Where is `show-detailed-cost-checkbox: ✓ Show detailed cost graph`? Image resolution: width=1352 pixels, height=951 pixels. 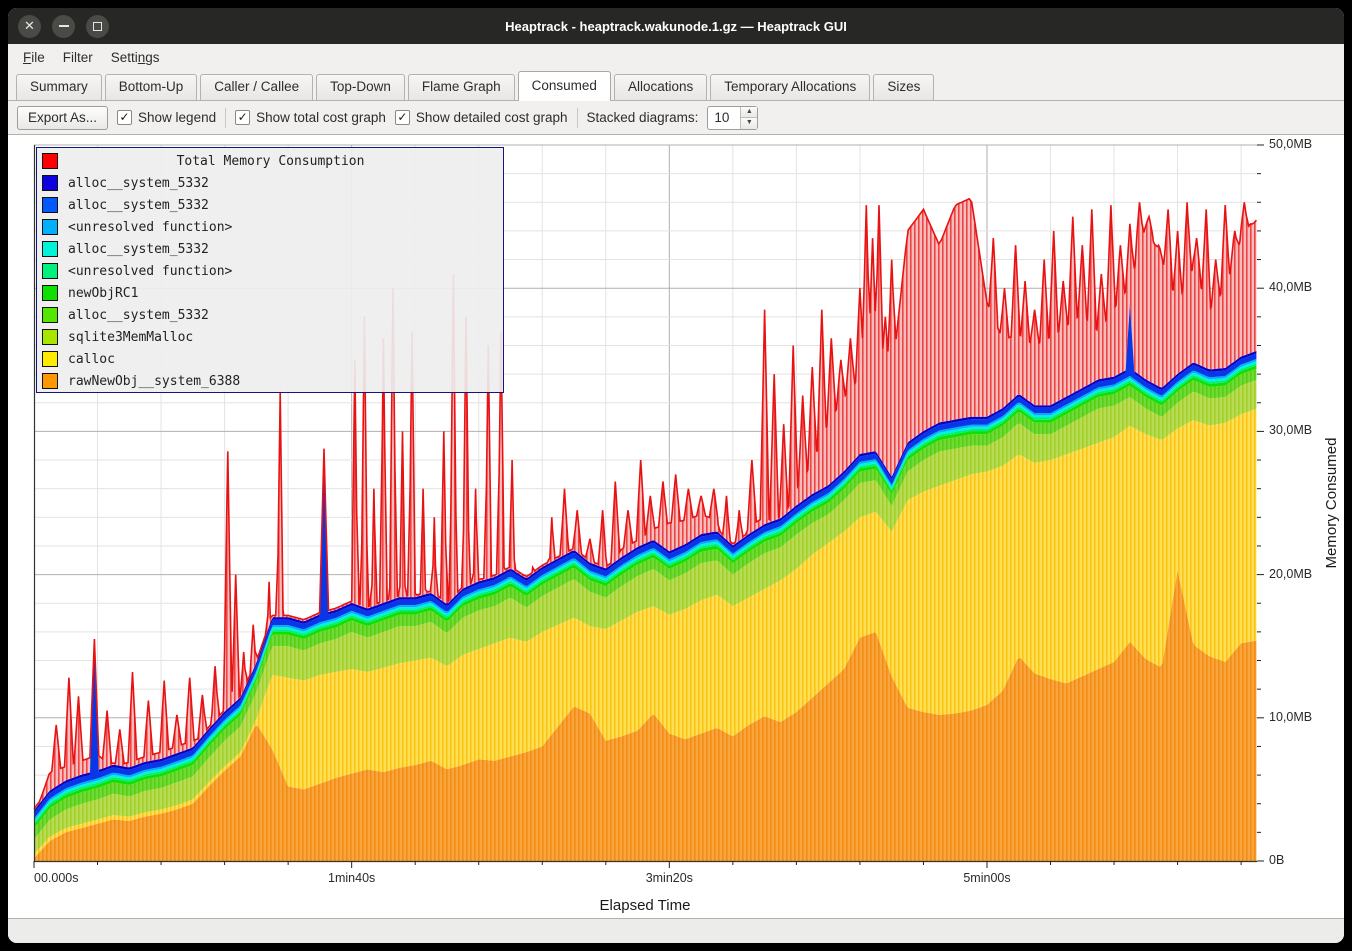 show-detailed-cost-checkbox: ✓ Show detailed cost graph is located at coordinates (481, 117).